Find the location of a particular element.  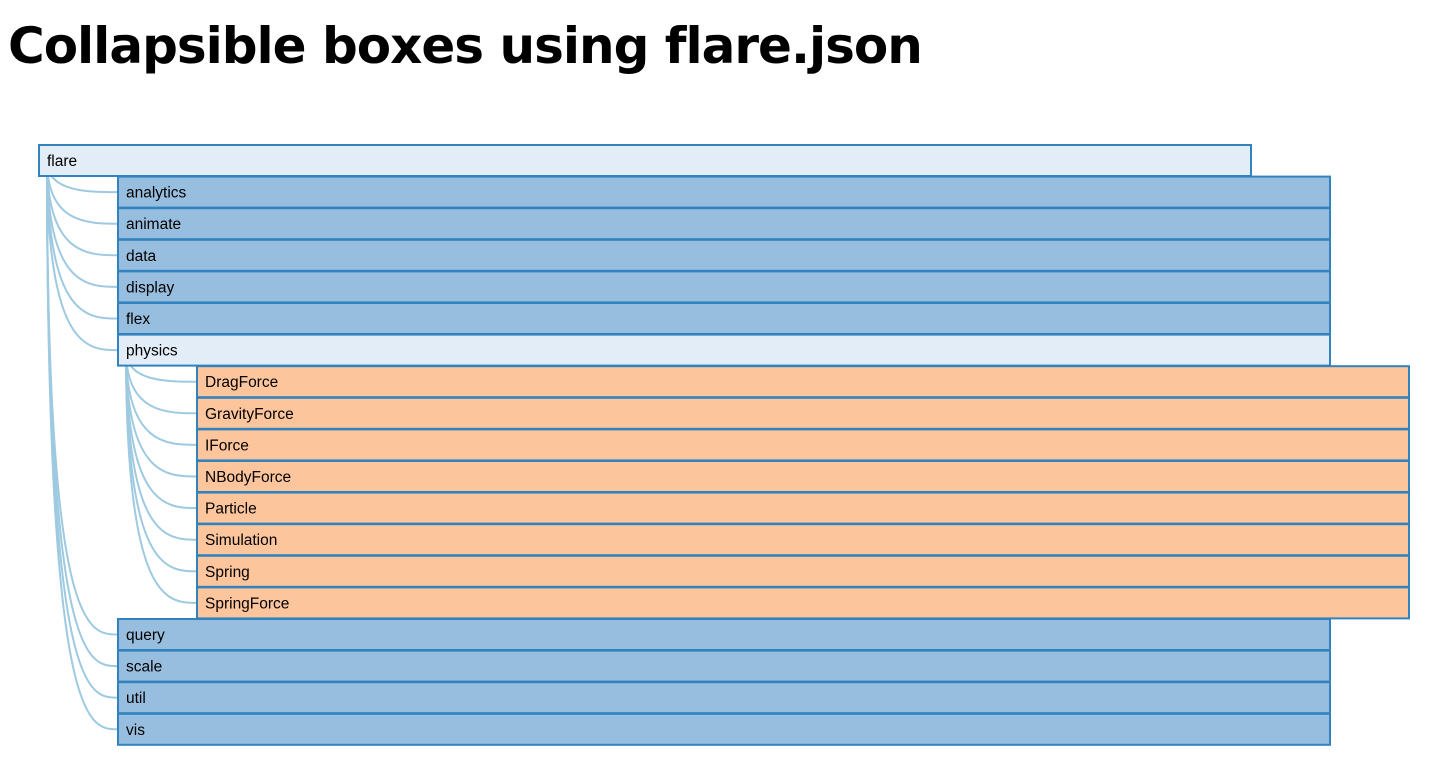

tree-node-vis: vis is located at coordinates (724, 729).